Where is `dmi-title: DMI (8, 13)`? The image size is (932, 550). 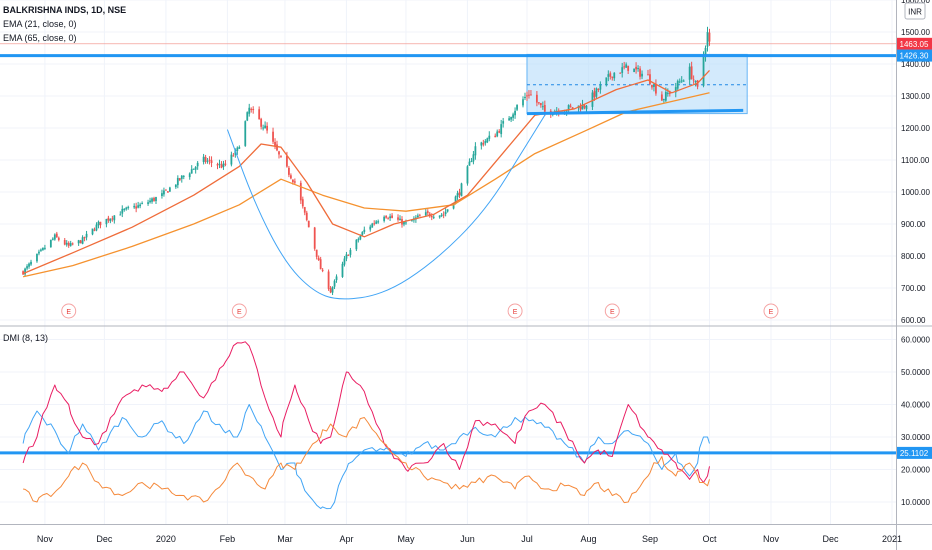
dmi-title: DMI (8, 13) is located at coordinates (25, 338).